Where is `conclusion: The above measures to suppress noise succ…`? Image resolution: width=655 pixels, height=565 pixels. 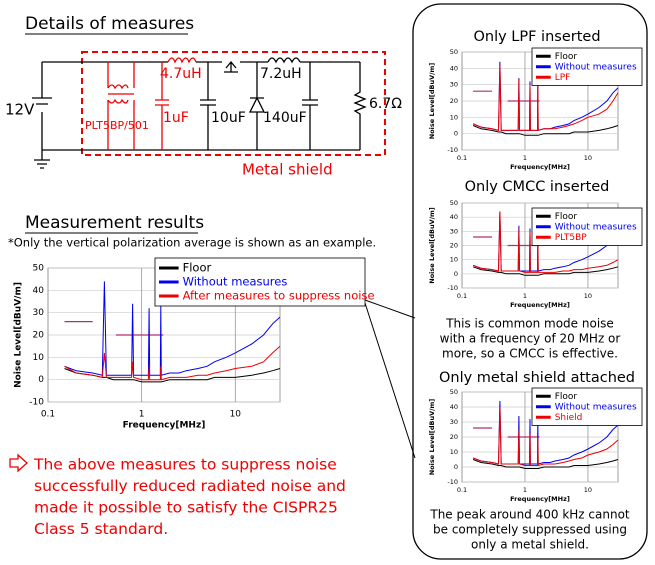 conclusion: The above measures to suppress noise succ… is located at coordinates (189, 497).